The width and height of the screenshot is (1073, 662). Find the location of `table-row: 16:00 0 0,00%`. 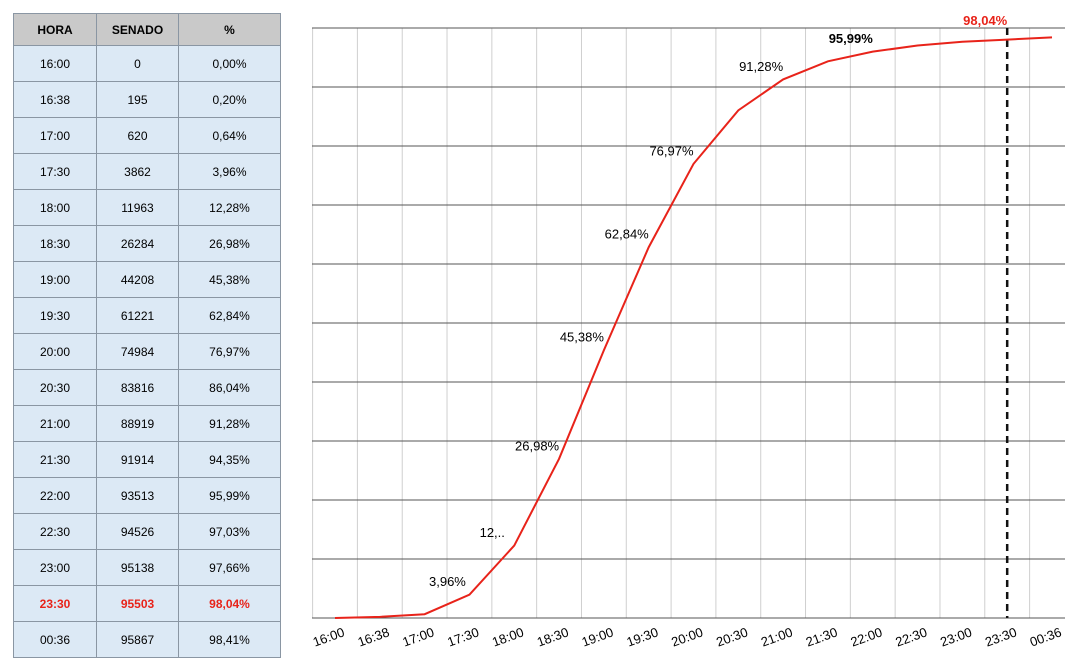

table-row: 16:00 0 0,00% is located at coordinates (147, 63).